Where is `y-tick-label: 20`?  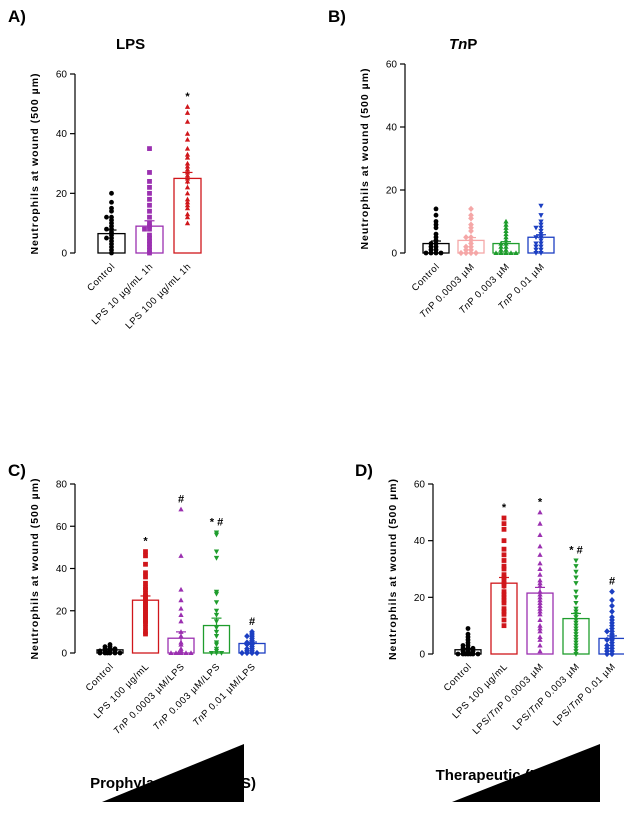 y-tick-label: 20 is located at coordinates (62, 611).